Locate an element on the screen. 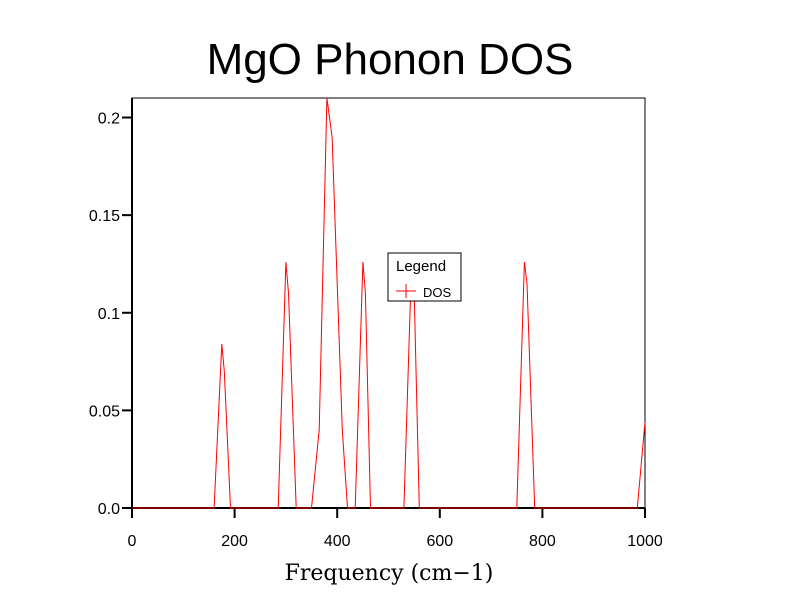 The image size is (811, 612). chart-title: MgO Phonon DOS is located at coordinates (390, 59).